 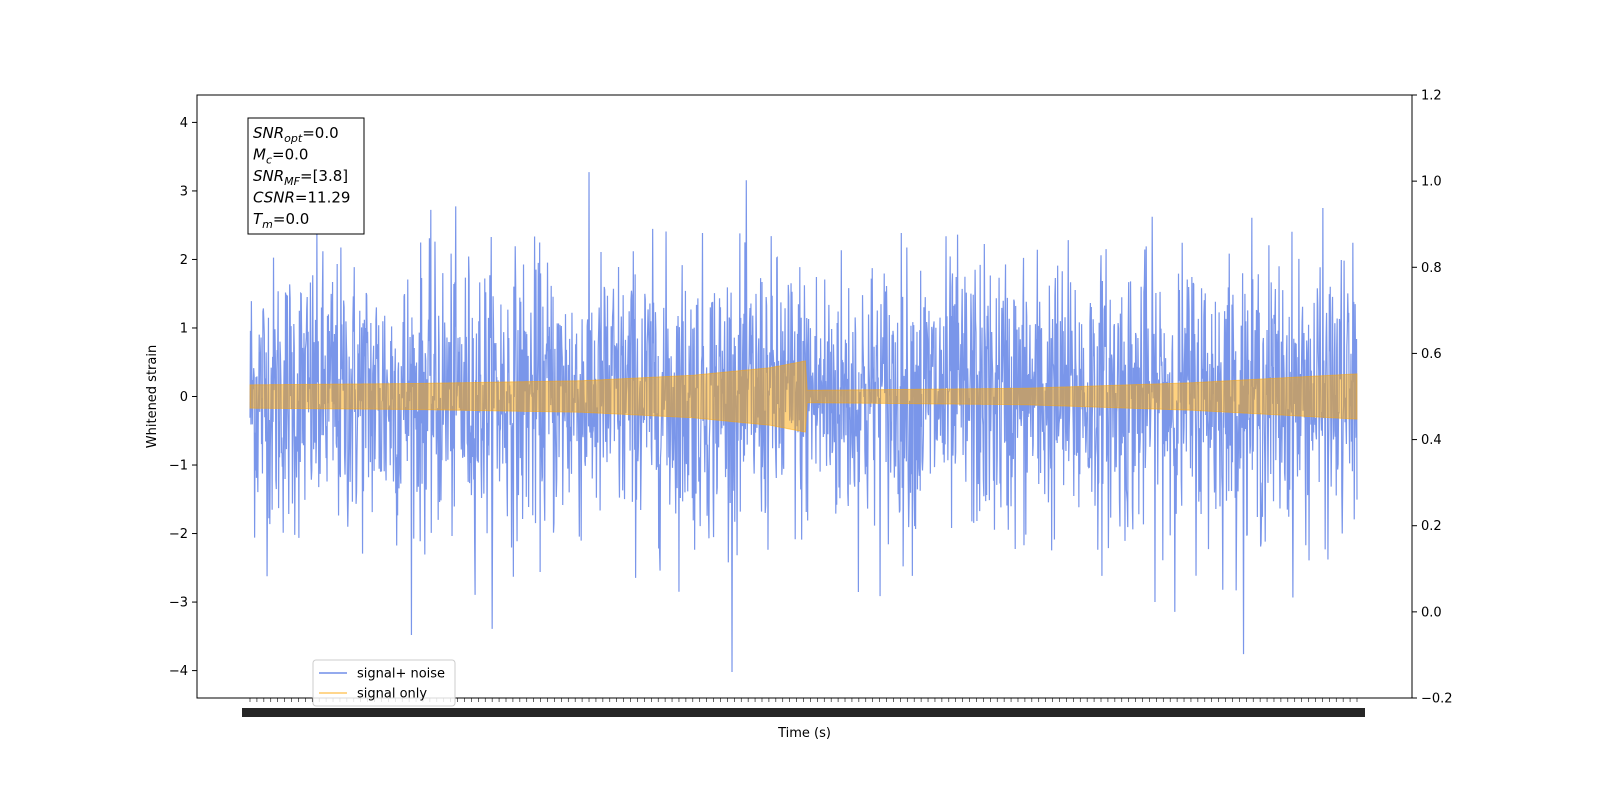 What do you see at coordinates (803, 712) in the screenshot?
I see `x-tick-labels-overlap` at bounding box center [803, 712].